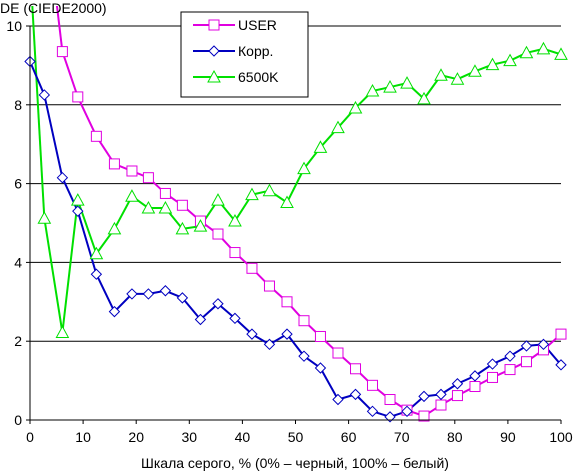 This screenshot has height=472, width=573. Describe the element at coordinates (402, 437) in the screenshot. I see `x-tick-label-70: 70` at that location.